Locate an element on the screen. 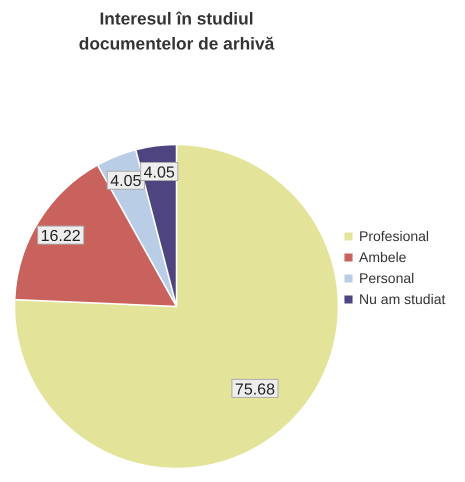 This screenshot has height=482, width=465. chart-title: Interesul în studiul documentelor de arhivă is located at coordinates (176, 31).